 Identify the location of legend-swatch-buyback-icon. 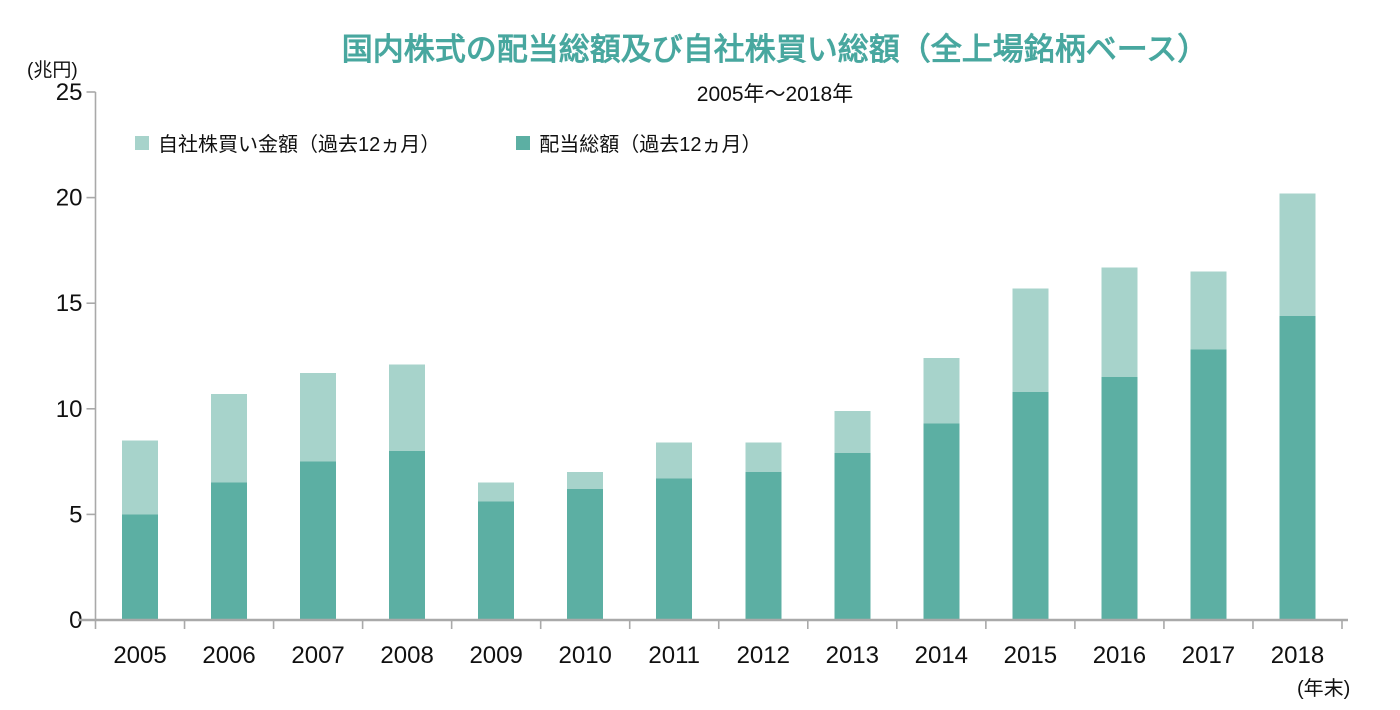
(142, 142).